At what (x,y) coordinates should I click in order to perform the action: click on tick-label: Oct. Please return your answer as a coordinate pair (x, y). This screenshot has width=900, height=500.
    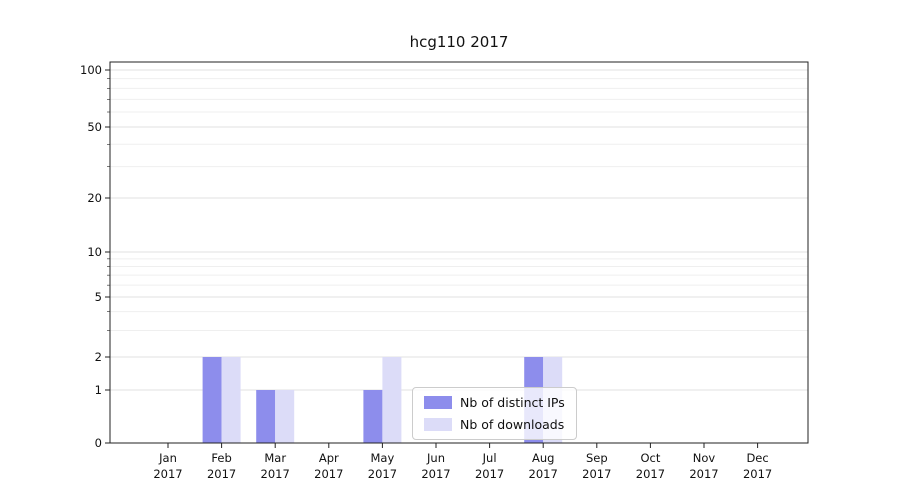
    Looking at the image, I should click on (650, 458).